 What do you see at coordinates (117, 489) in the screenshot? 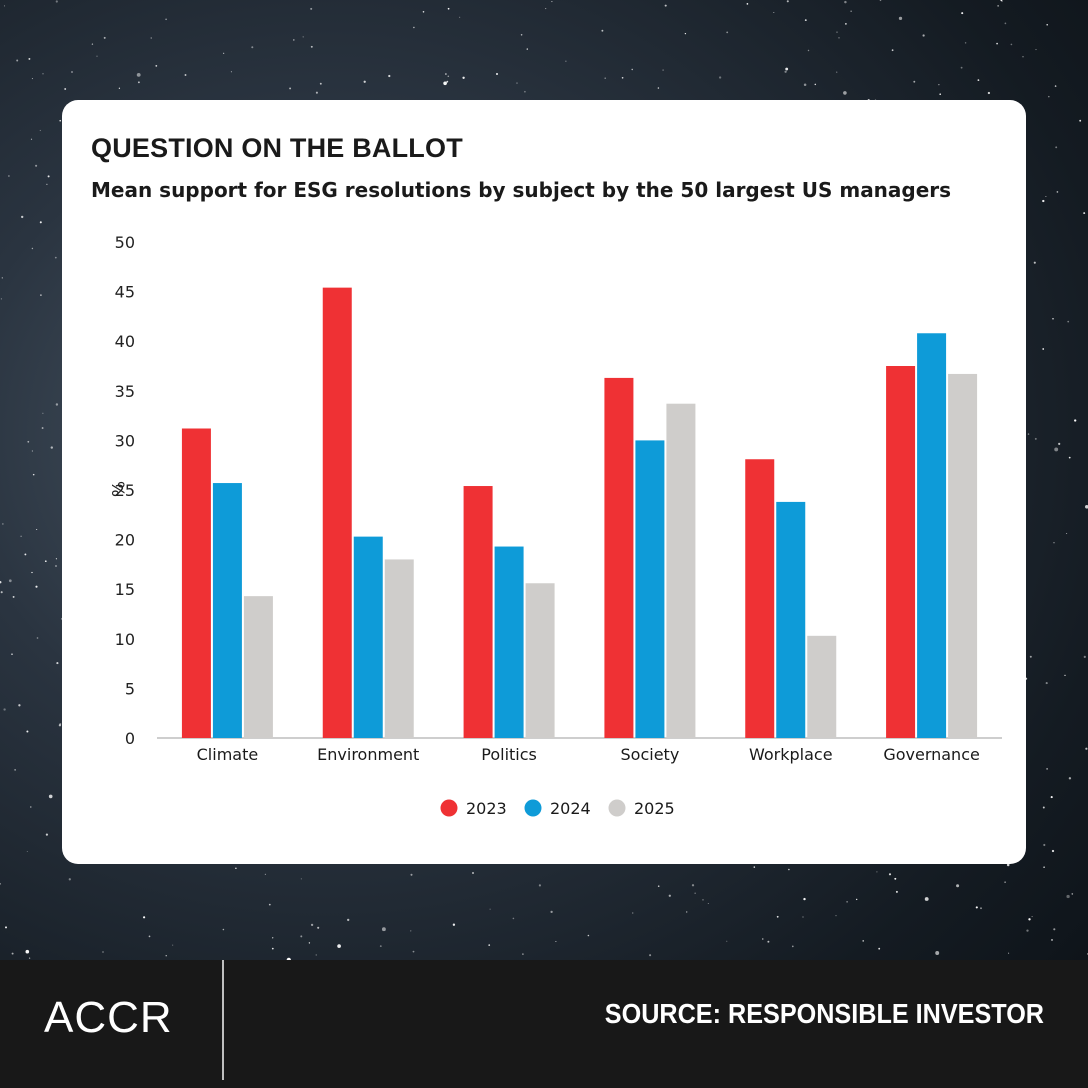
I see `y-axis-label: %` at bounding box center [117, 489].